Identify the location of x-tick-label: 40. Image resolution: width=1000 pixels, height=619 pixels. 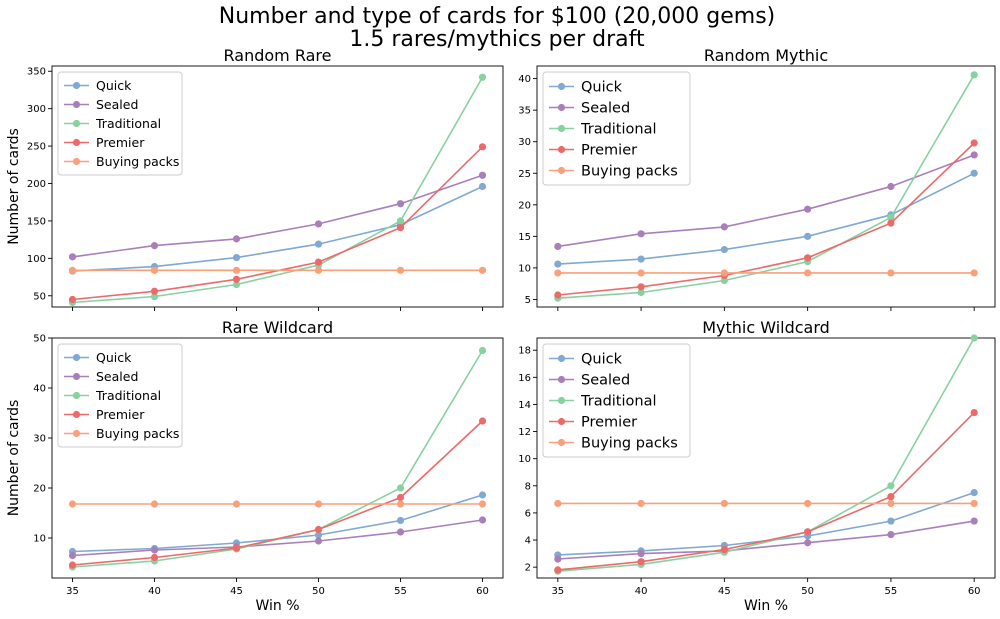
(641, 591).